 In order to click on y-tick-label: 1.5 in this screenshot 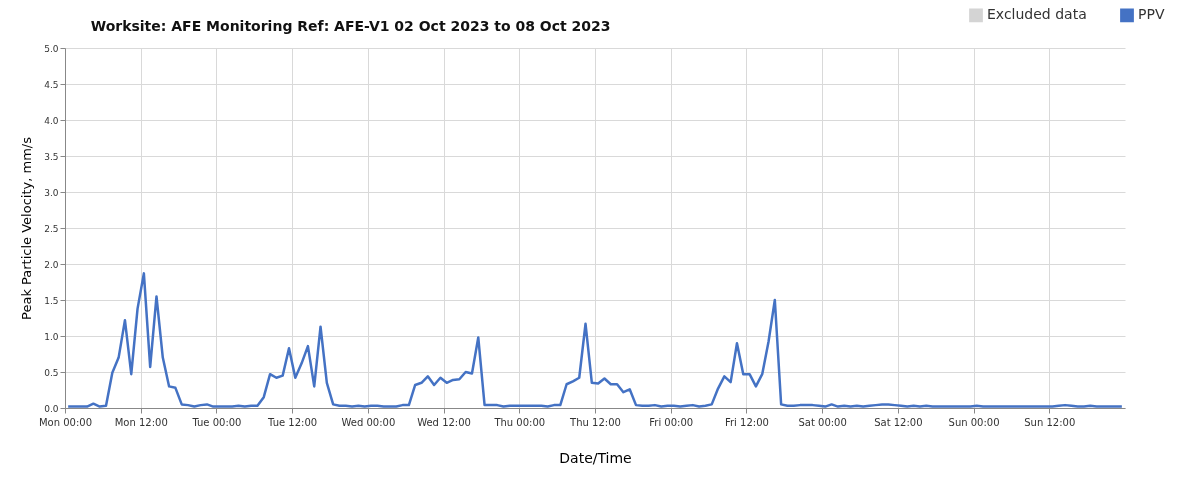, I will do `click(51, 300)`.